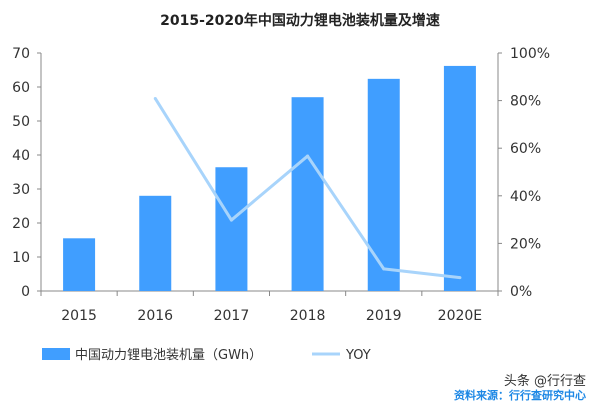 Image resolution: width=600 pixels, height=403 pixels. I want to click on legend: 中国动力锂电池装机量（GWh） YOY, so click(206, 355).